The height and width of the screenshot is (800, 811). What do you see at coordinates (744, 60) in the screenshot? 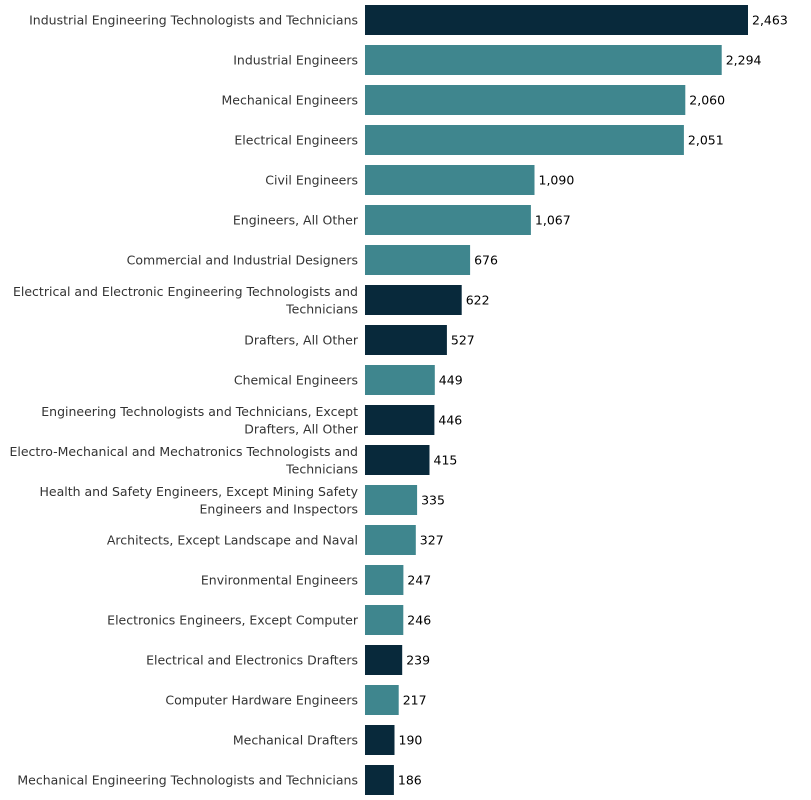
I see `value-label: 2,294` at bounding box center [744, 60].